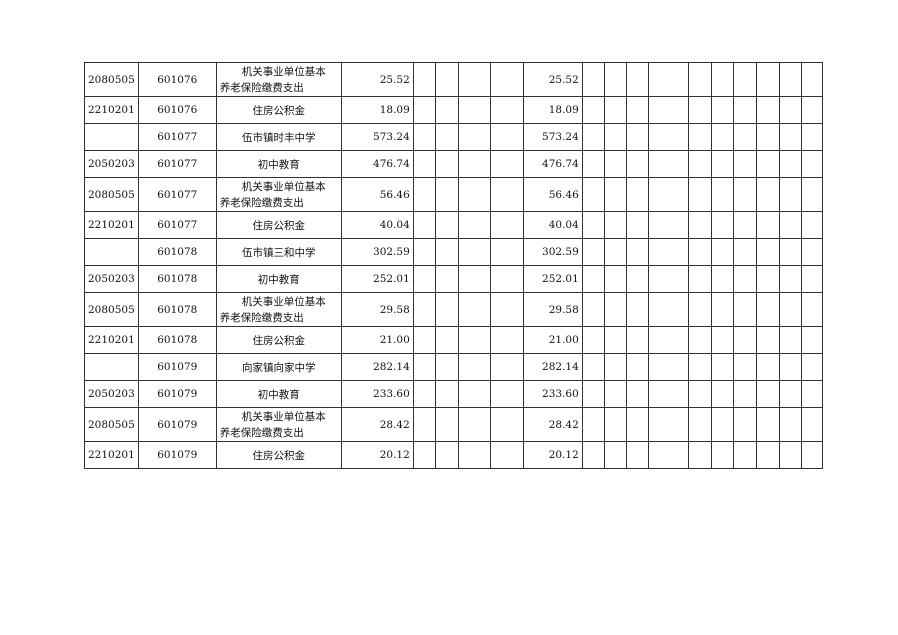  I want to click on table-row: 2050203 601078 初中教育 252.01 252.01, so click(453, 279).